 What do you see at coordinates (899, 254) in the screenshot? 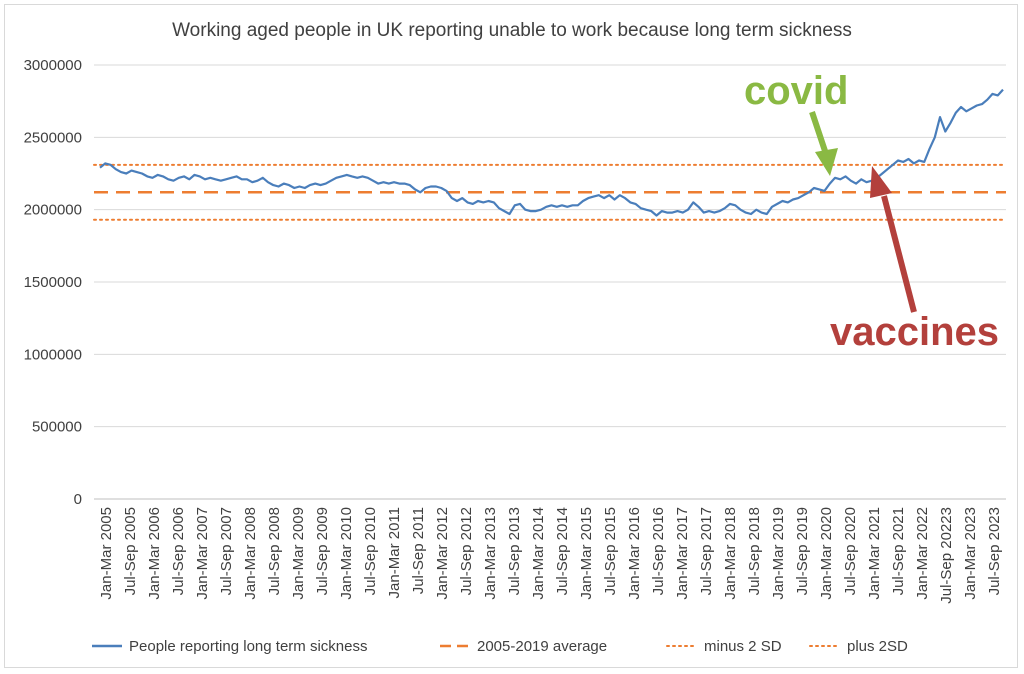
I see `annotation-vaccines-arrow-shaft` at bounding box center [899, 254].